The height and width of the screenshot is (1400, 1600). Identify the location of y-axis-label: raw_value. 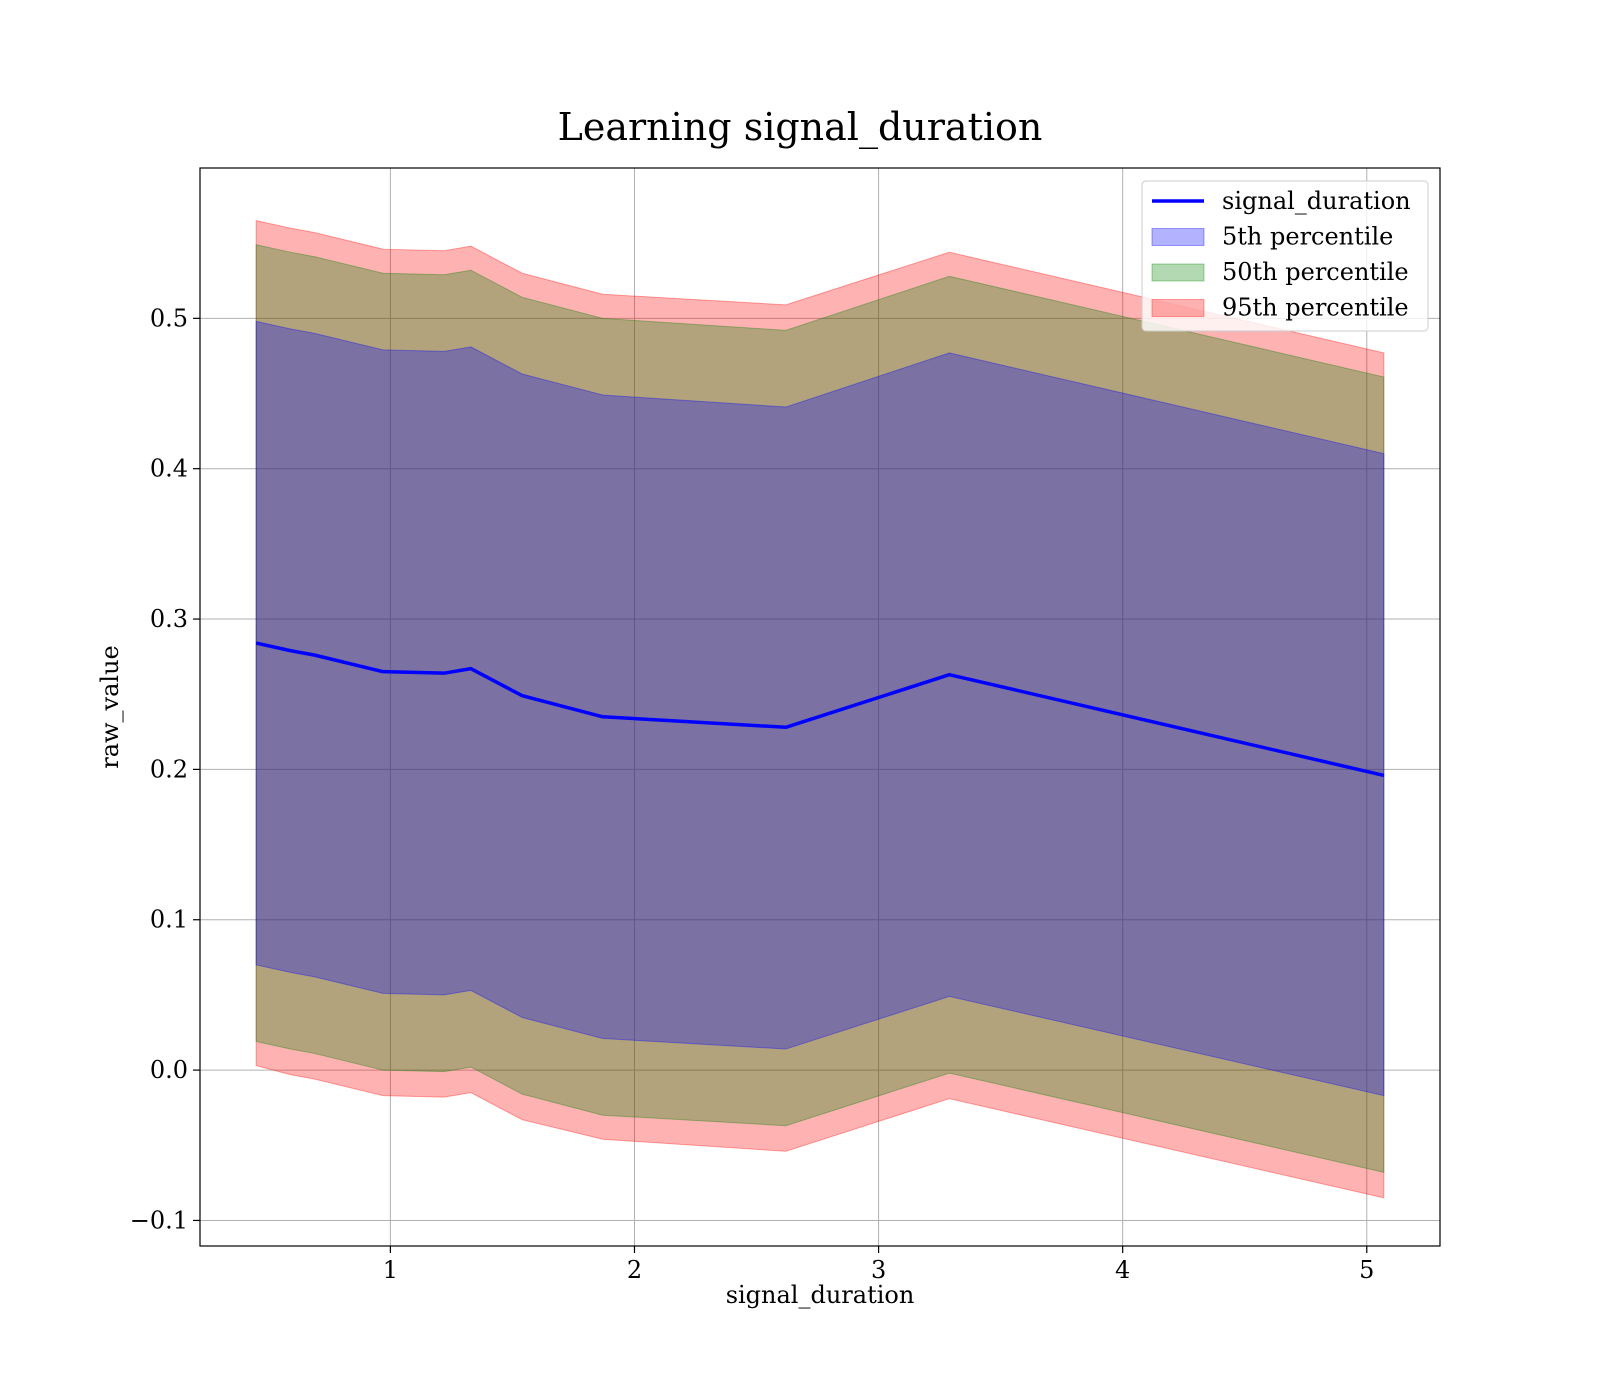
(110, 707).